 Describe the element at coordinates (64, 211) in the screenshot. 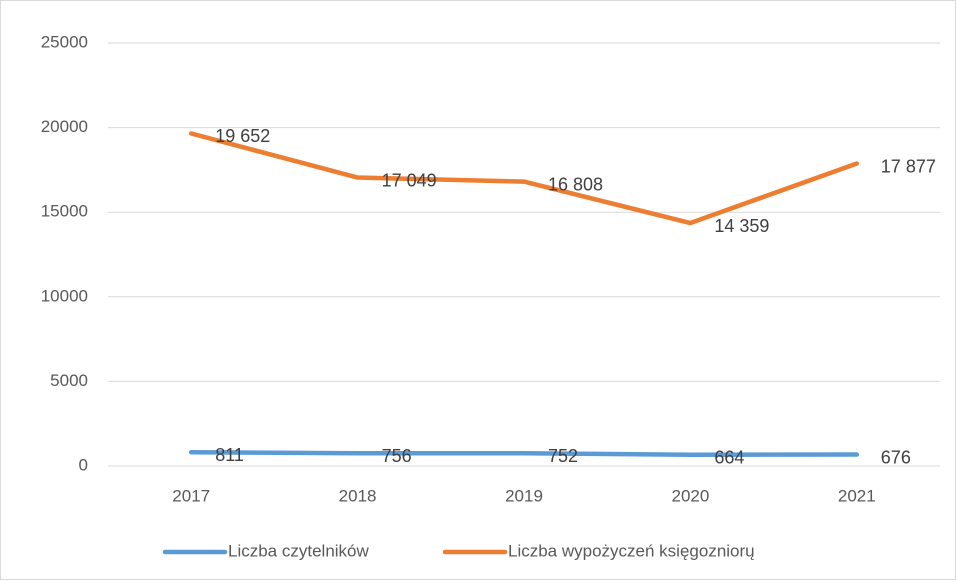

I see `y-tick-label: 15000` at that location.